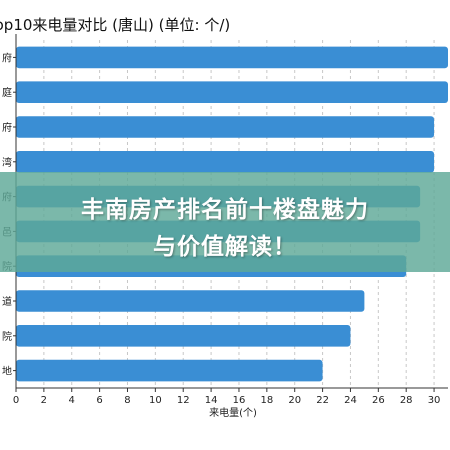 This screenshot has height=450, width=450. What do you see at coordinates (266, 400) in the screenshot?
I see `x-tick-label: 18` at bounding box center [266, 400].